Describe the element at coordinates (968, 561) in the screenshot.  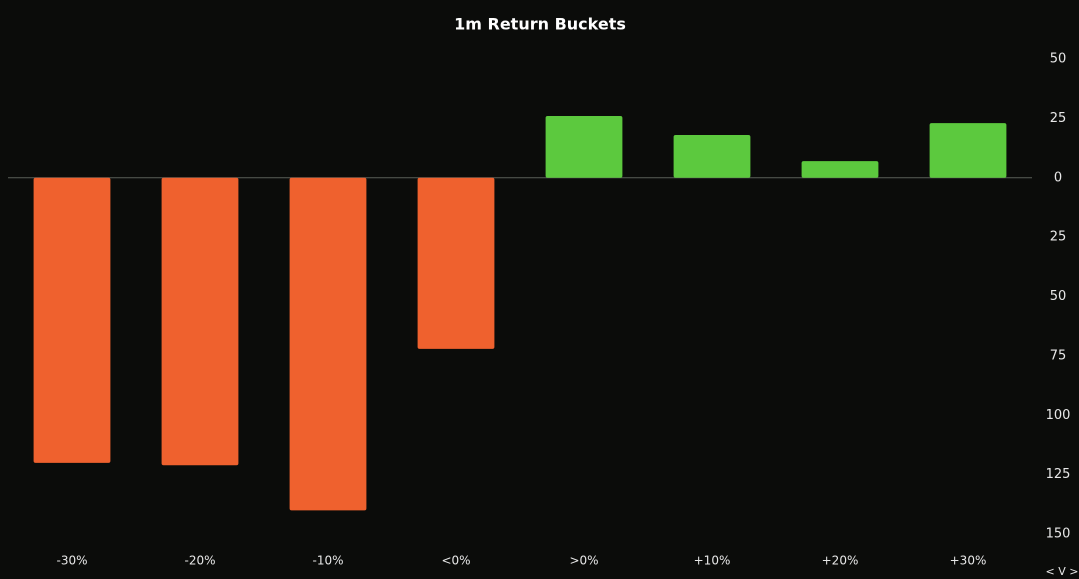
I see `x-tick-label: +30%` at that location.